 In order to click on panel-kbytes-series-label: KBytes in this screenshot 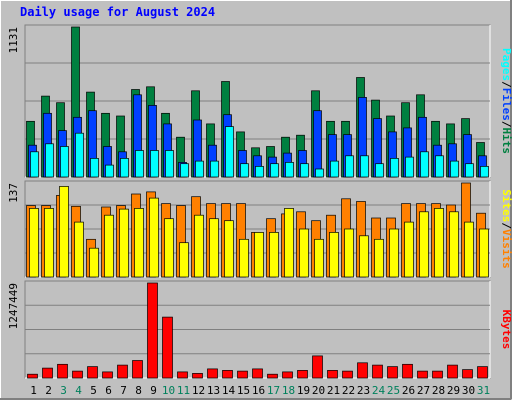, I will do `click(506, 330)`.